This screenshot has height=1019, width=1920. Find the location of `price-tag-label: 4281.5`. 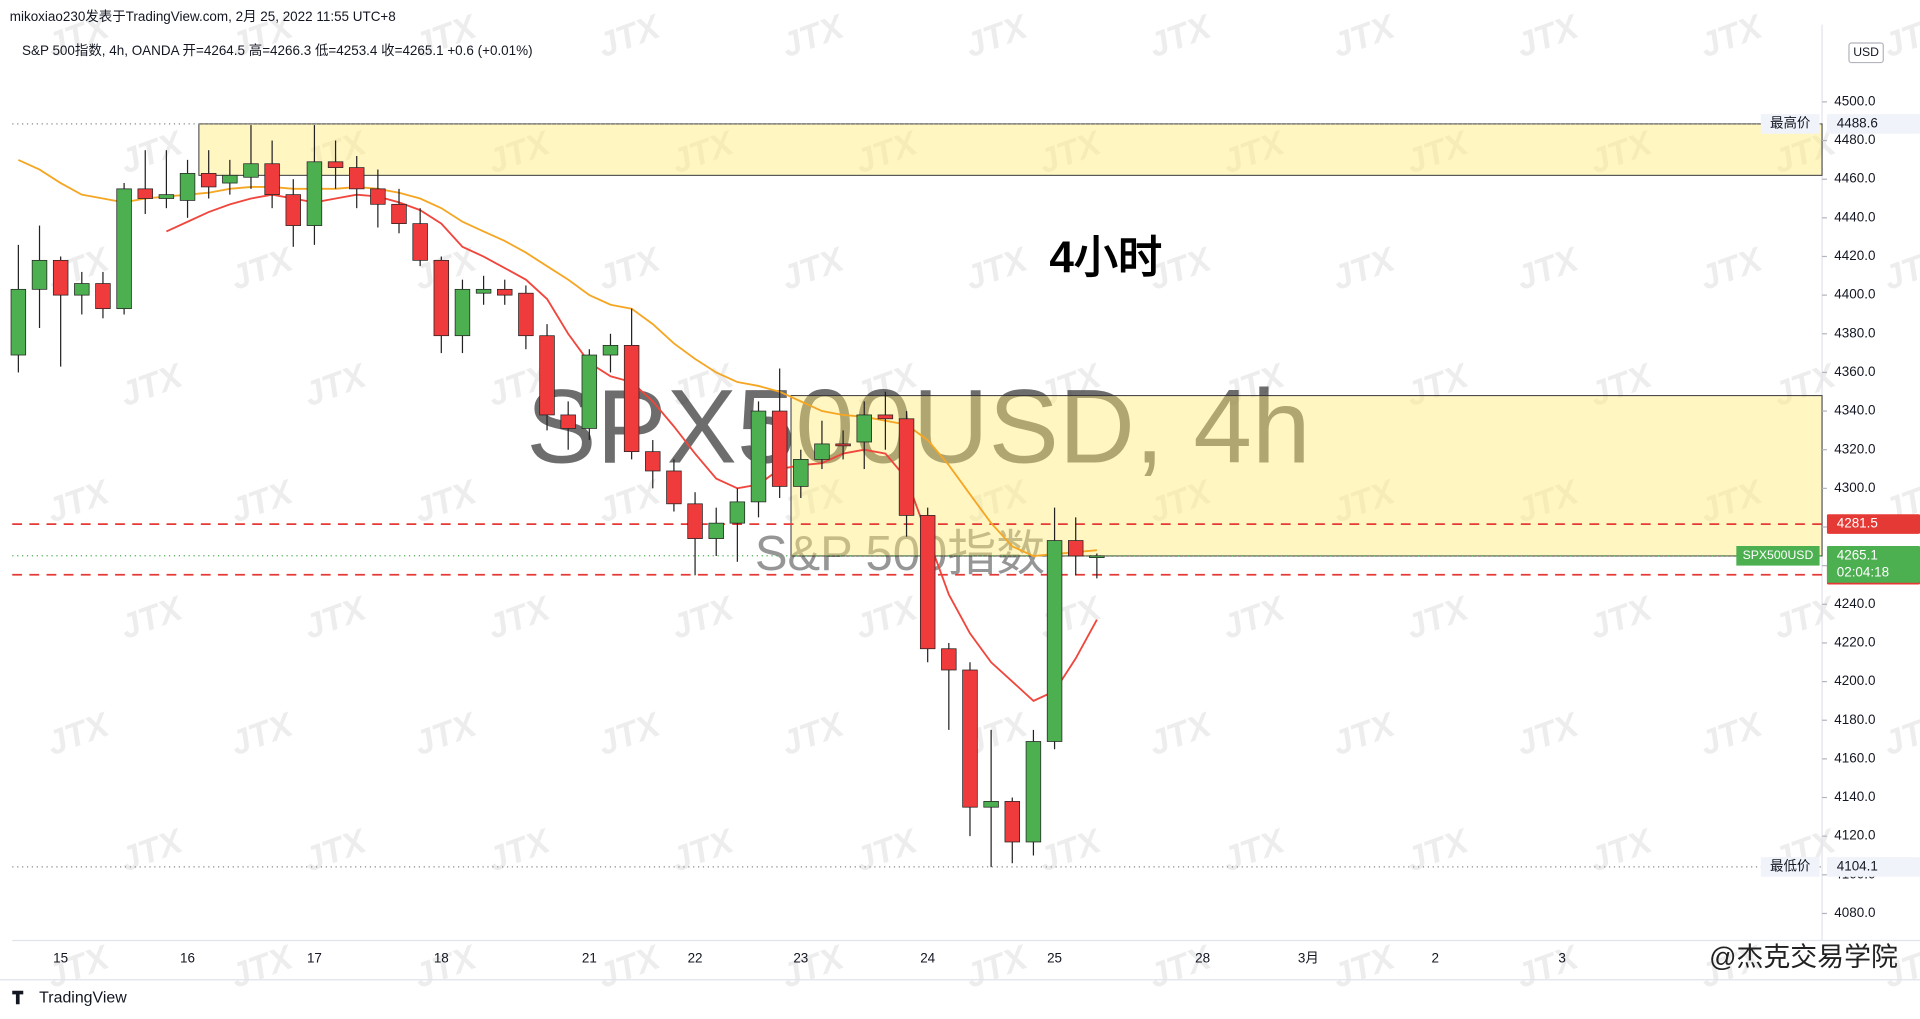

price-tag-label: 4281.5 is located at coordinates (1857, 523).